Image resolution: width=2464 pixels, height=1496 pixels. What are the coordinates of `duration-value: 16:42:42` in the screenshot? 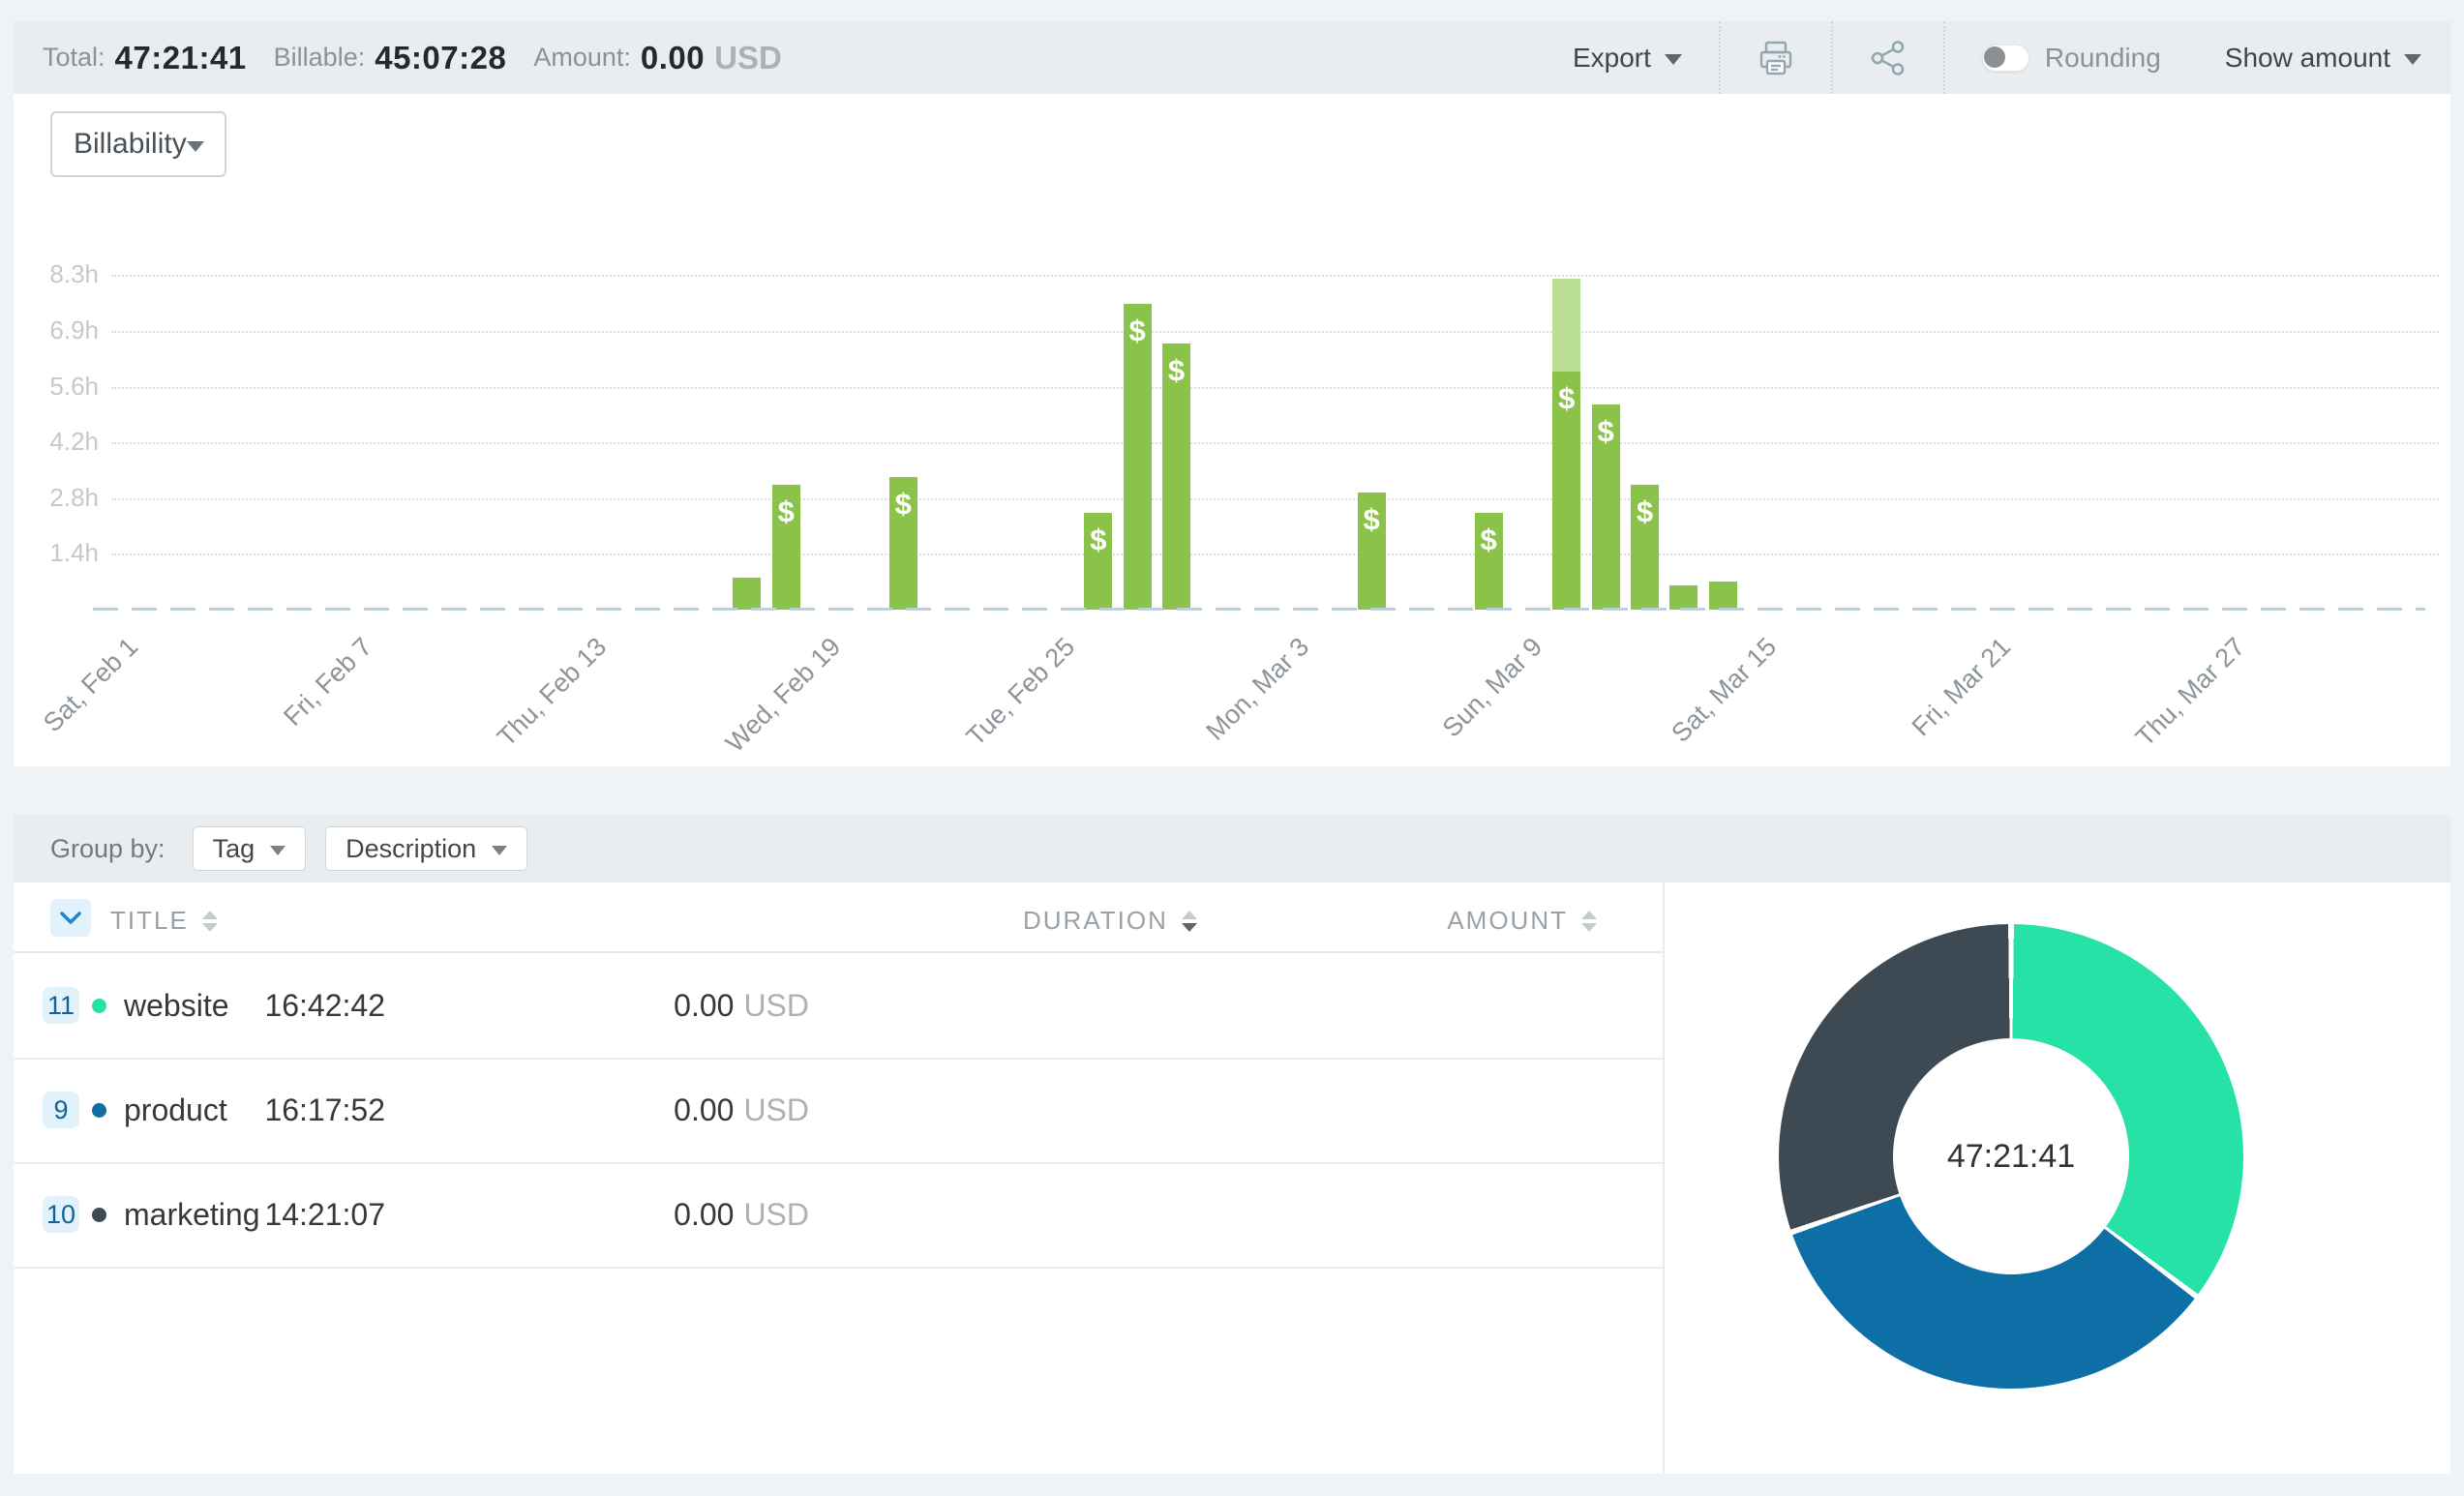 It's located at (324, 1005).